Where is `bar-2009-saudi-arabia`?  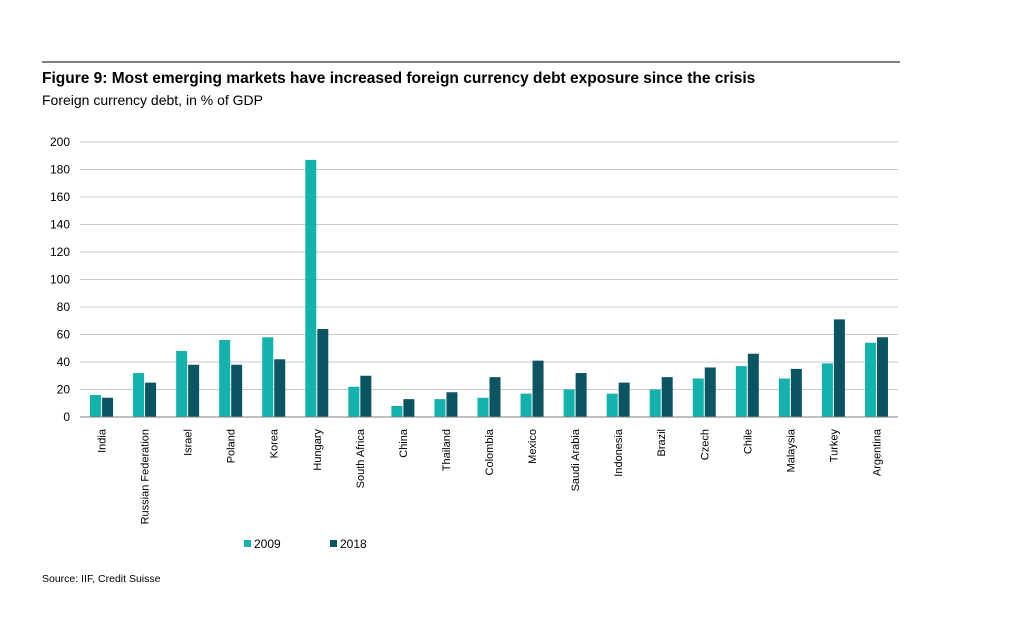 bar-2009-saudi-arabia is located at coordinates (569, 403).